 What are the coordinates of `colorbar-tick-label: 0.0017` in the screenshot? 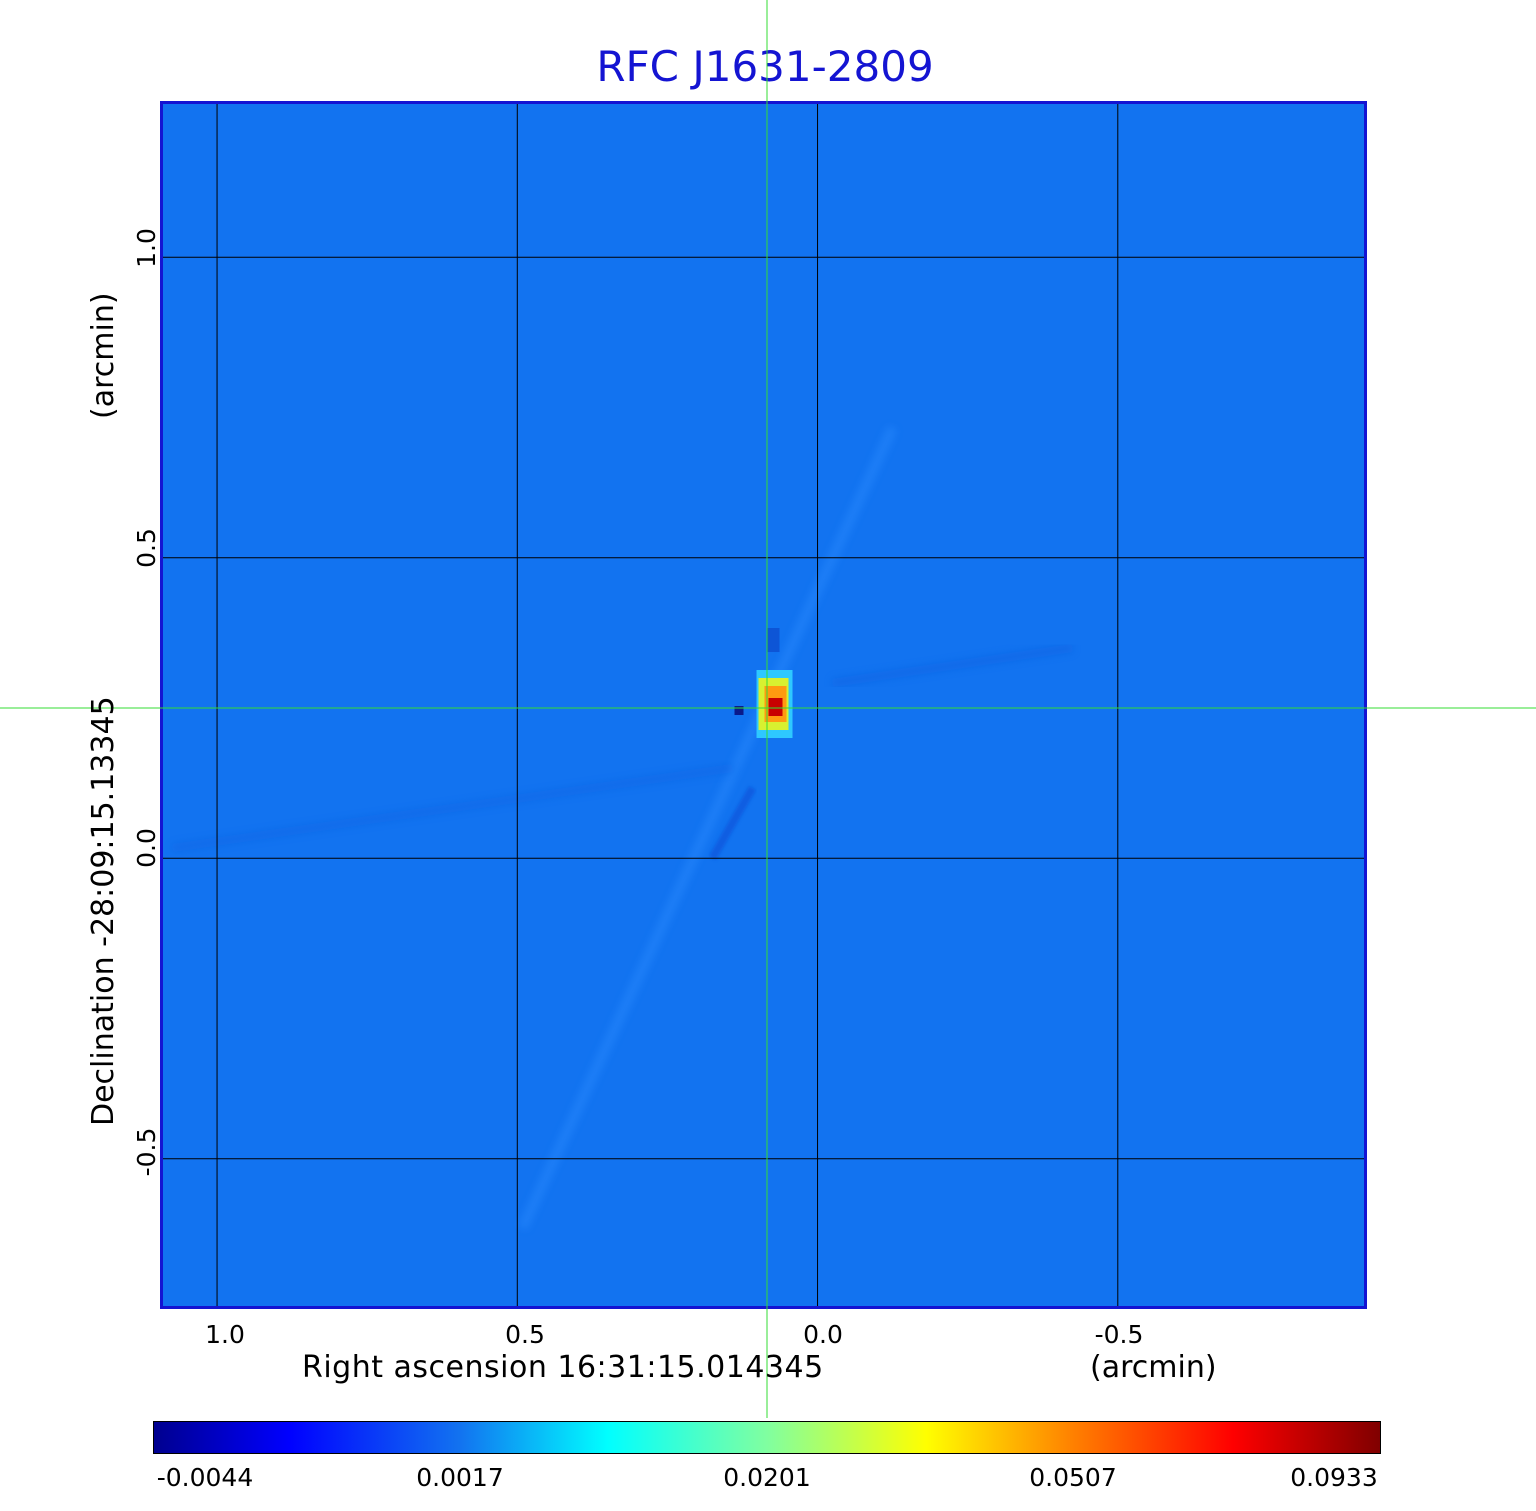 It's located at (460, 1477).